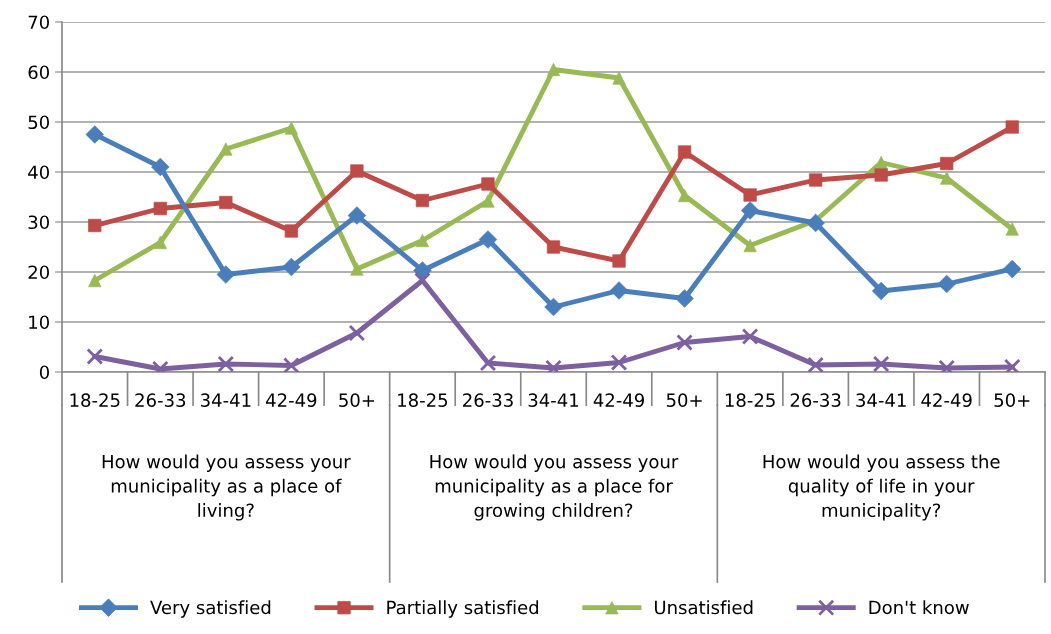 The image size is (1051, 634). What do you see at coordinates (226, 487) in the screenshot?
I see `text: How would you assess your municipality as a place of living?` at bounding box center [226, 487].